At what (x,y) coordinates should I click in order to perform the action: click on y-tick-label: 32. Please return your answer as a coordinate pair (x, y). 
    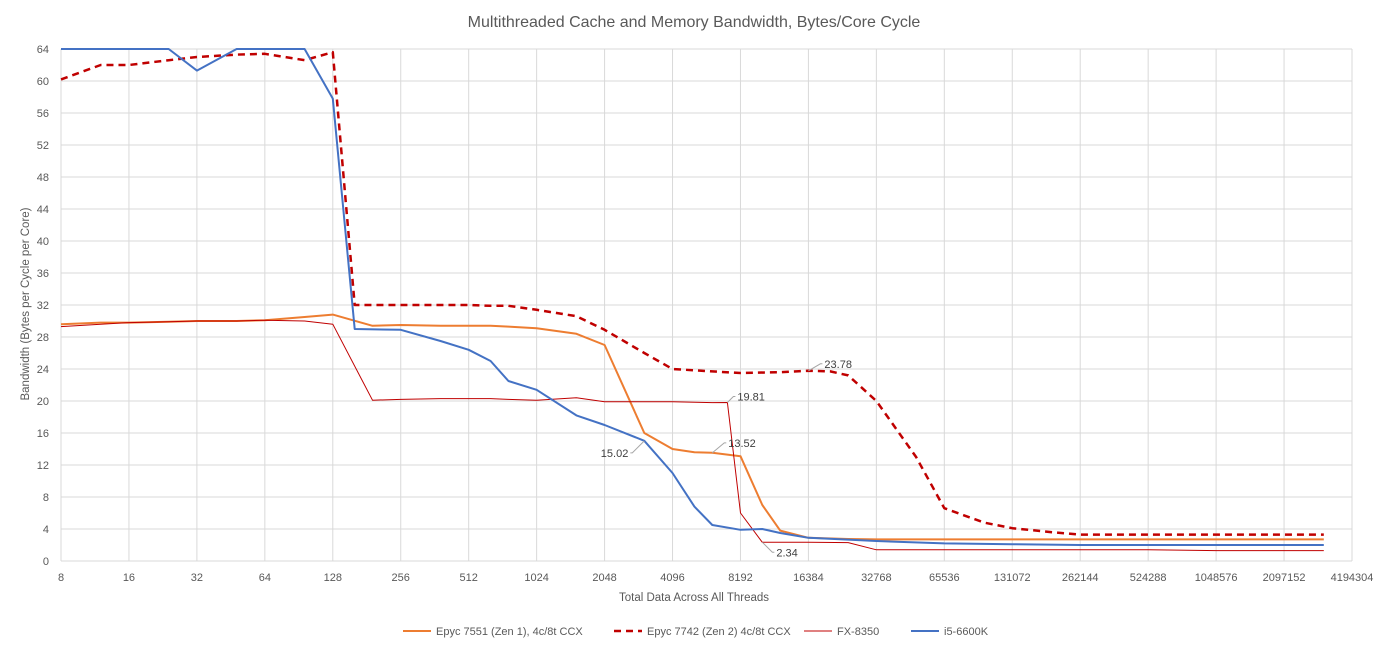
    Looking at the image, I should click on (43, 306).